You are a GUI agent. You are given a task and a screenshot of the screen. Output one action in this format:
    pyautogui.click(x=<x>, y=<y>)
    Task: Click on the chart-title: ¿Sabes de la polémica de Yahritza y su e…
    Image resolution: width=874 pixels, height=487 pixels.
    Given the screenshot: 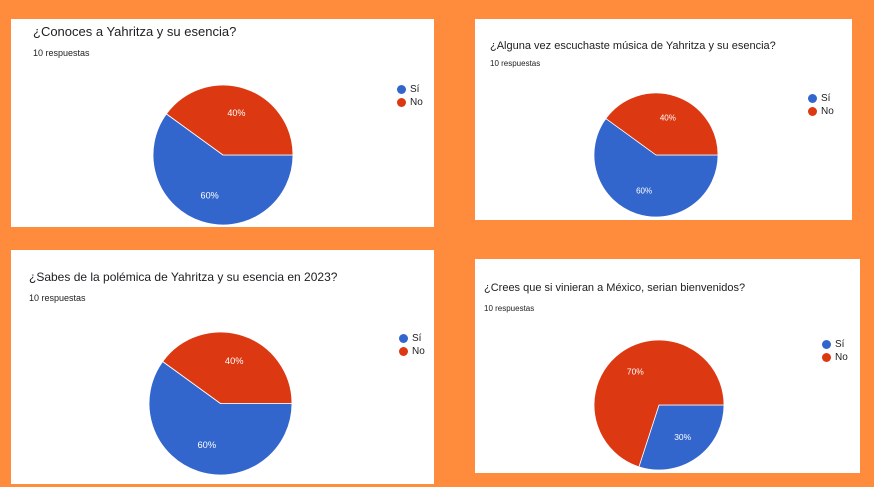 What is the action you would take?
    pyautogui.click(x=183, y=277)
    